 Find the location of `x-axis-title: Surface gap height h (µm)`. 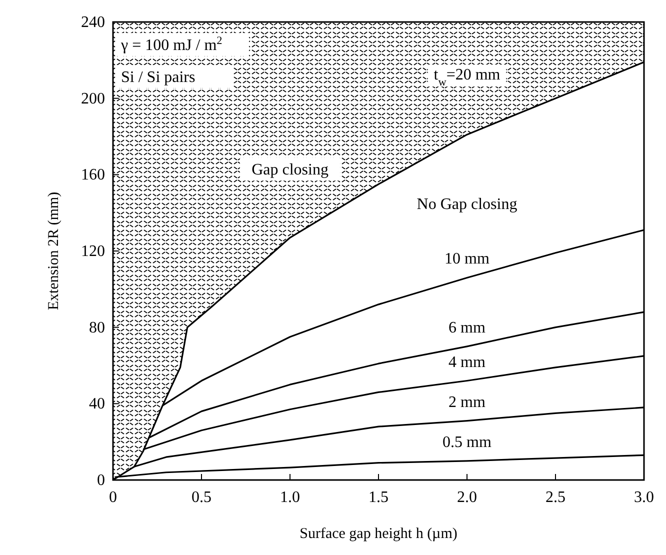

x-axis-title: Surface gap height h (µm) is located at coordinates (379, 534).